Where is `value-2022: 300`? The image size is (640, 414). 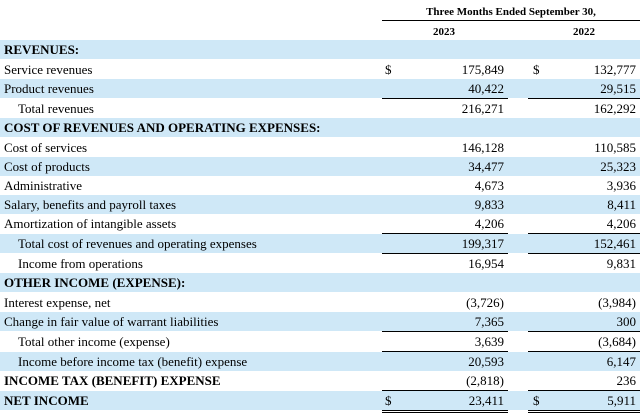 value-2022: 300 is located at coordinates (626, 321).